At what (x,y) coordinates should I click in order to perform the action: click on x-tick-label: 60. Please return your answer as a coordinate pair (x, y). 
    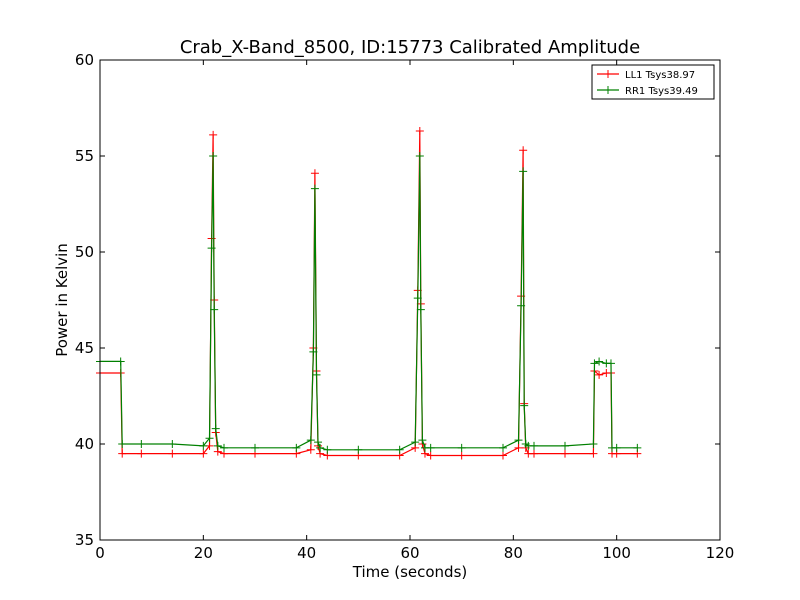
    Looking at the image, I should click on (409, 553).